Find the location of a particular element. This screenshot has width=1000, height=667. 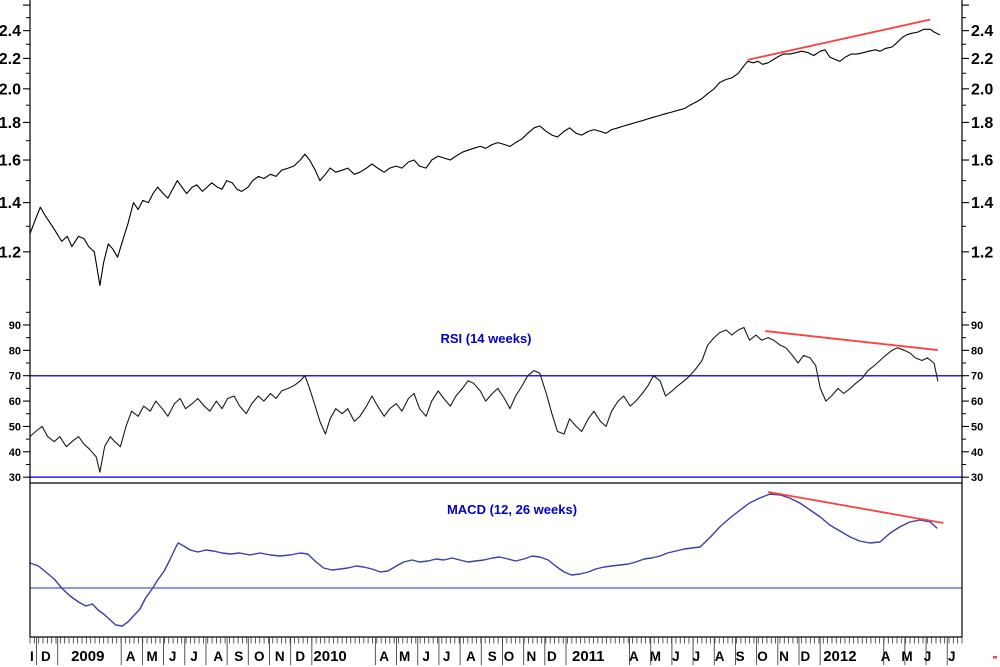

y-tick-label-left: 1.8 is located at coordinates (10, 123).